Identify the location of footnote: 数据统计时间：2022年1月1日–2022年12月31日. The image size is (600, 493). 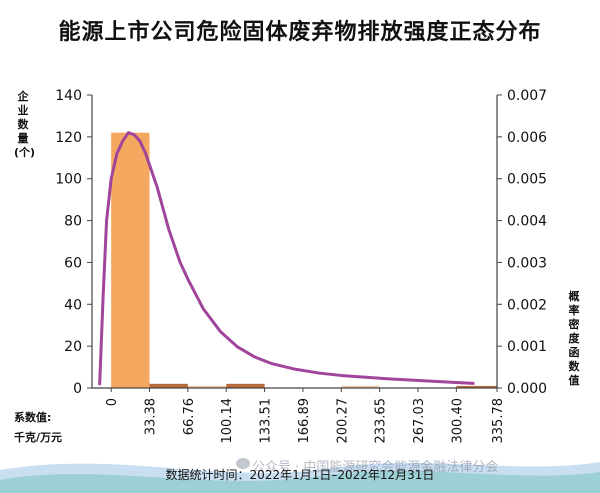
(300, 475).